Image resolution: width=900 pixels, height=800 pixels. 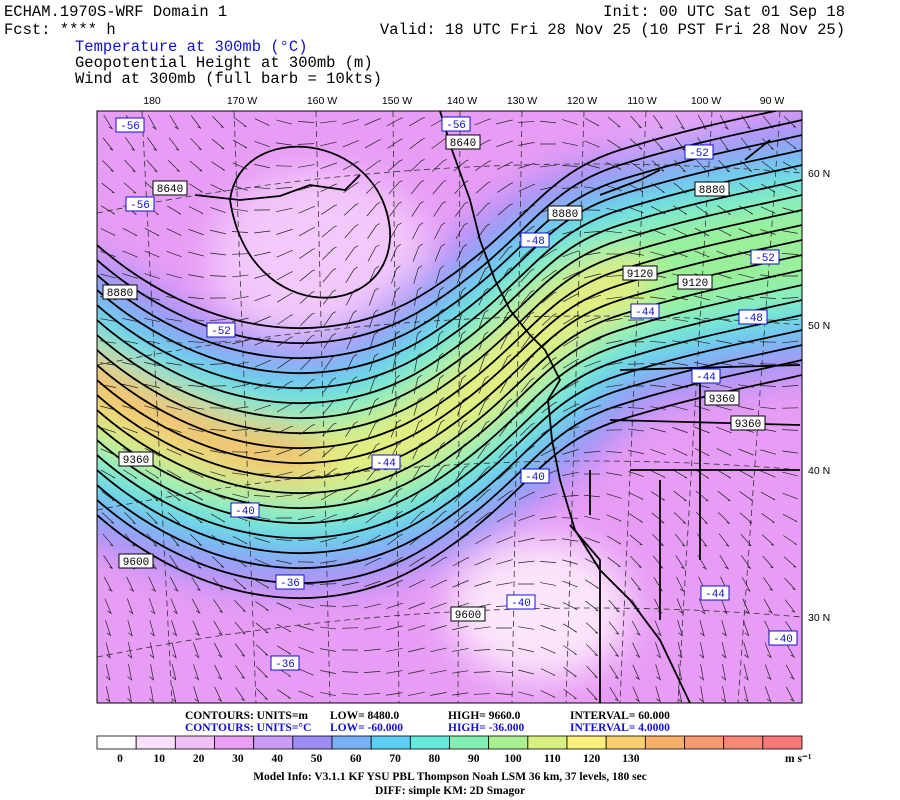 I want to click on temperature-label: -52, so click(x=765, y=259).